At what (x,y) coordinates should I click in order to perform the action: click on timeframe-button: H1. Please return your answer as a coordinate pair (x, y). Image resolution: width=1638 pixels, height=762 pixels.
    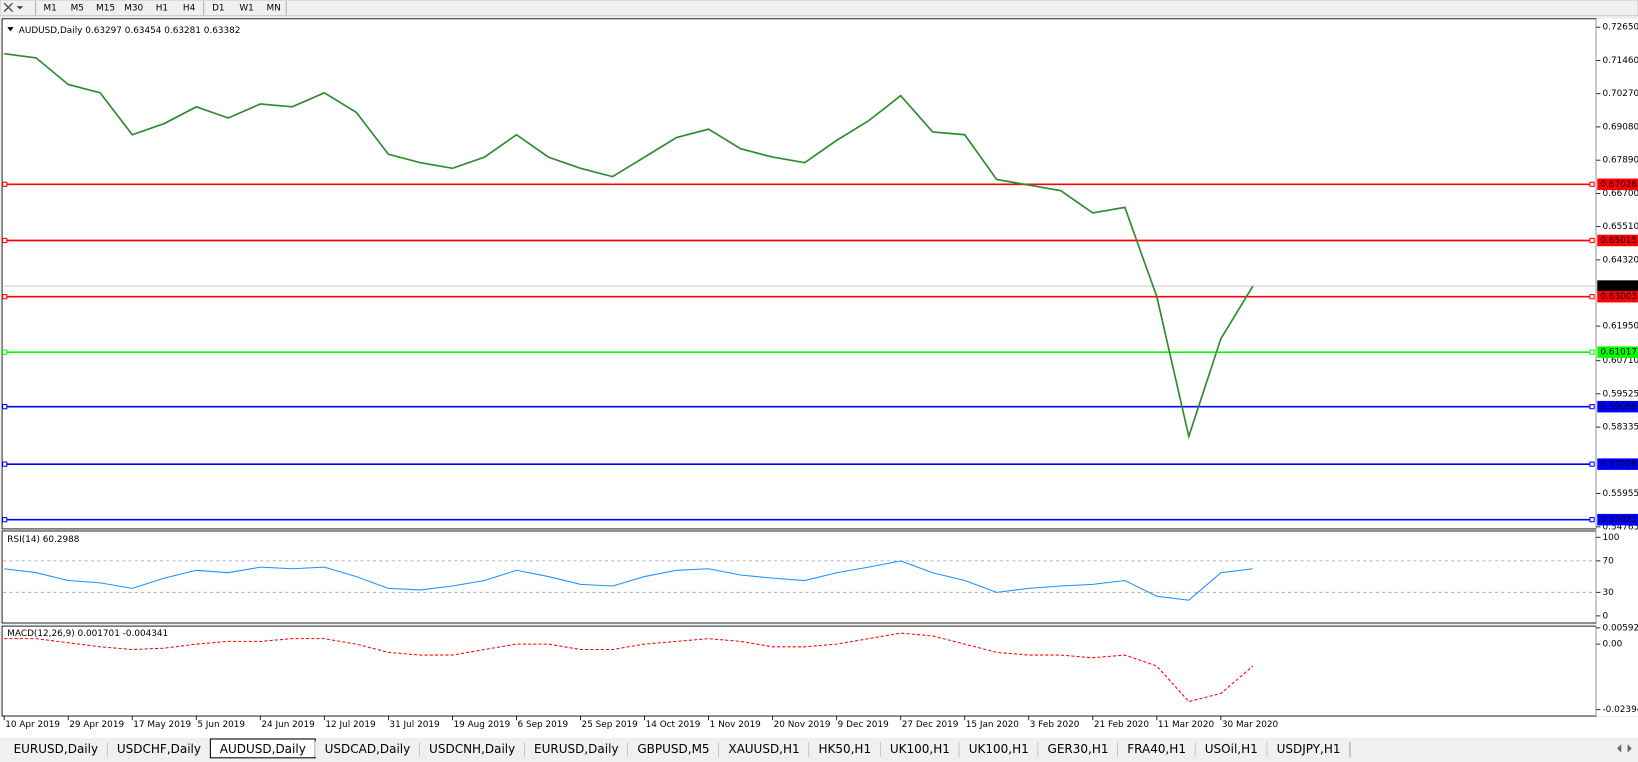
    Looking at the image, I should click on (162, 8).